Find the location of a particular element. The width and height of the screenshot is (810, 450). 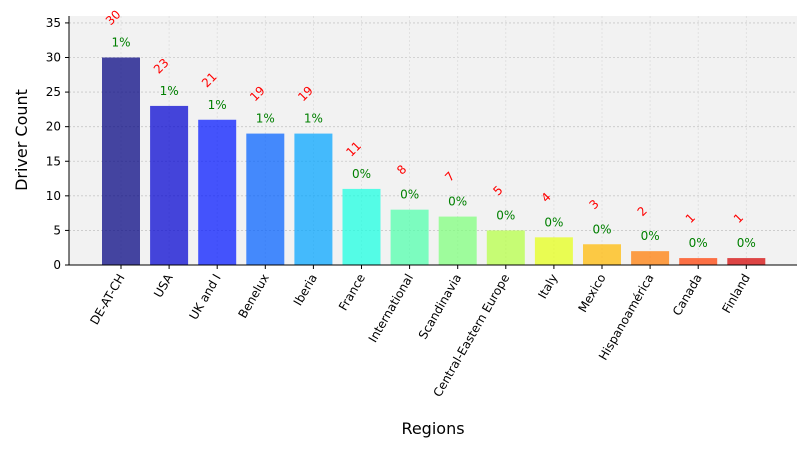

x-tick-label: USA is located at coordinates (163, 285).